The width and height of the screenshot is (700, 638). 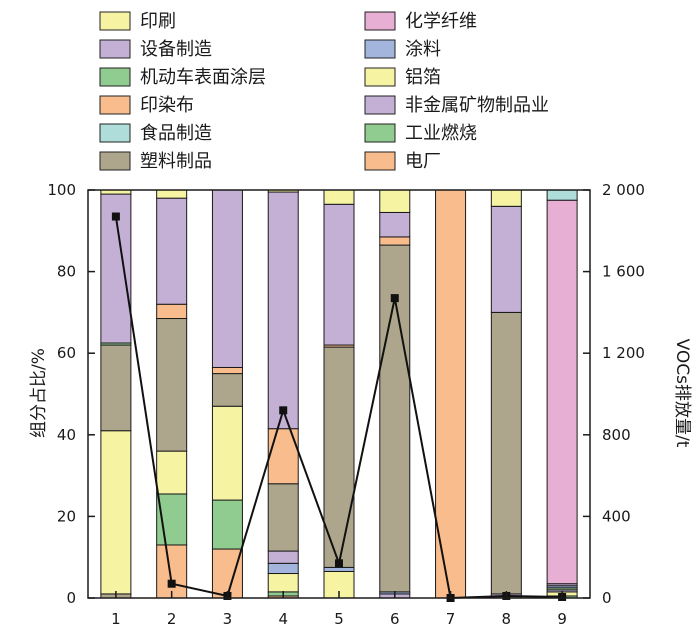 I want to click on legend-label: 食品制造, so click(x=176, y=133).